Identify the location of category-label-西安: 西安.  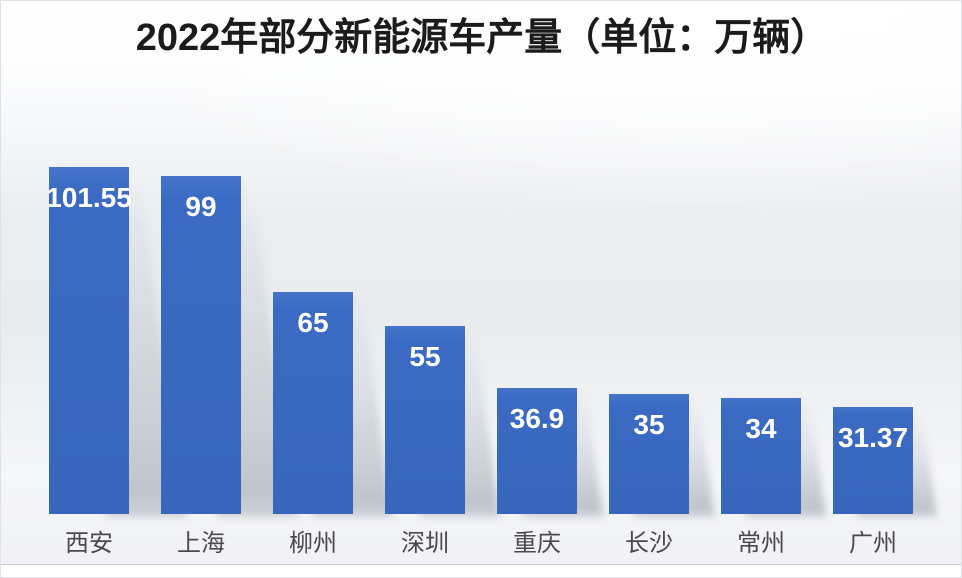
(89, 543).